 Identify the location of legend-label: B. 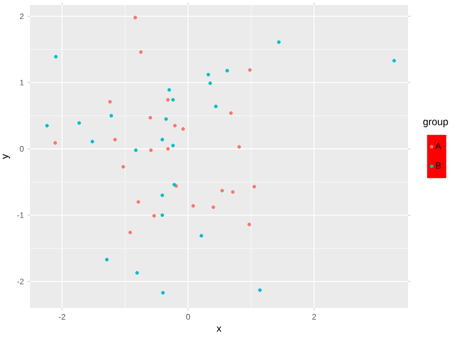
(438, 165).